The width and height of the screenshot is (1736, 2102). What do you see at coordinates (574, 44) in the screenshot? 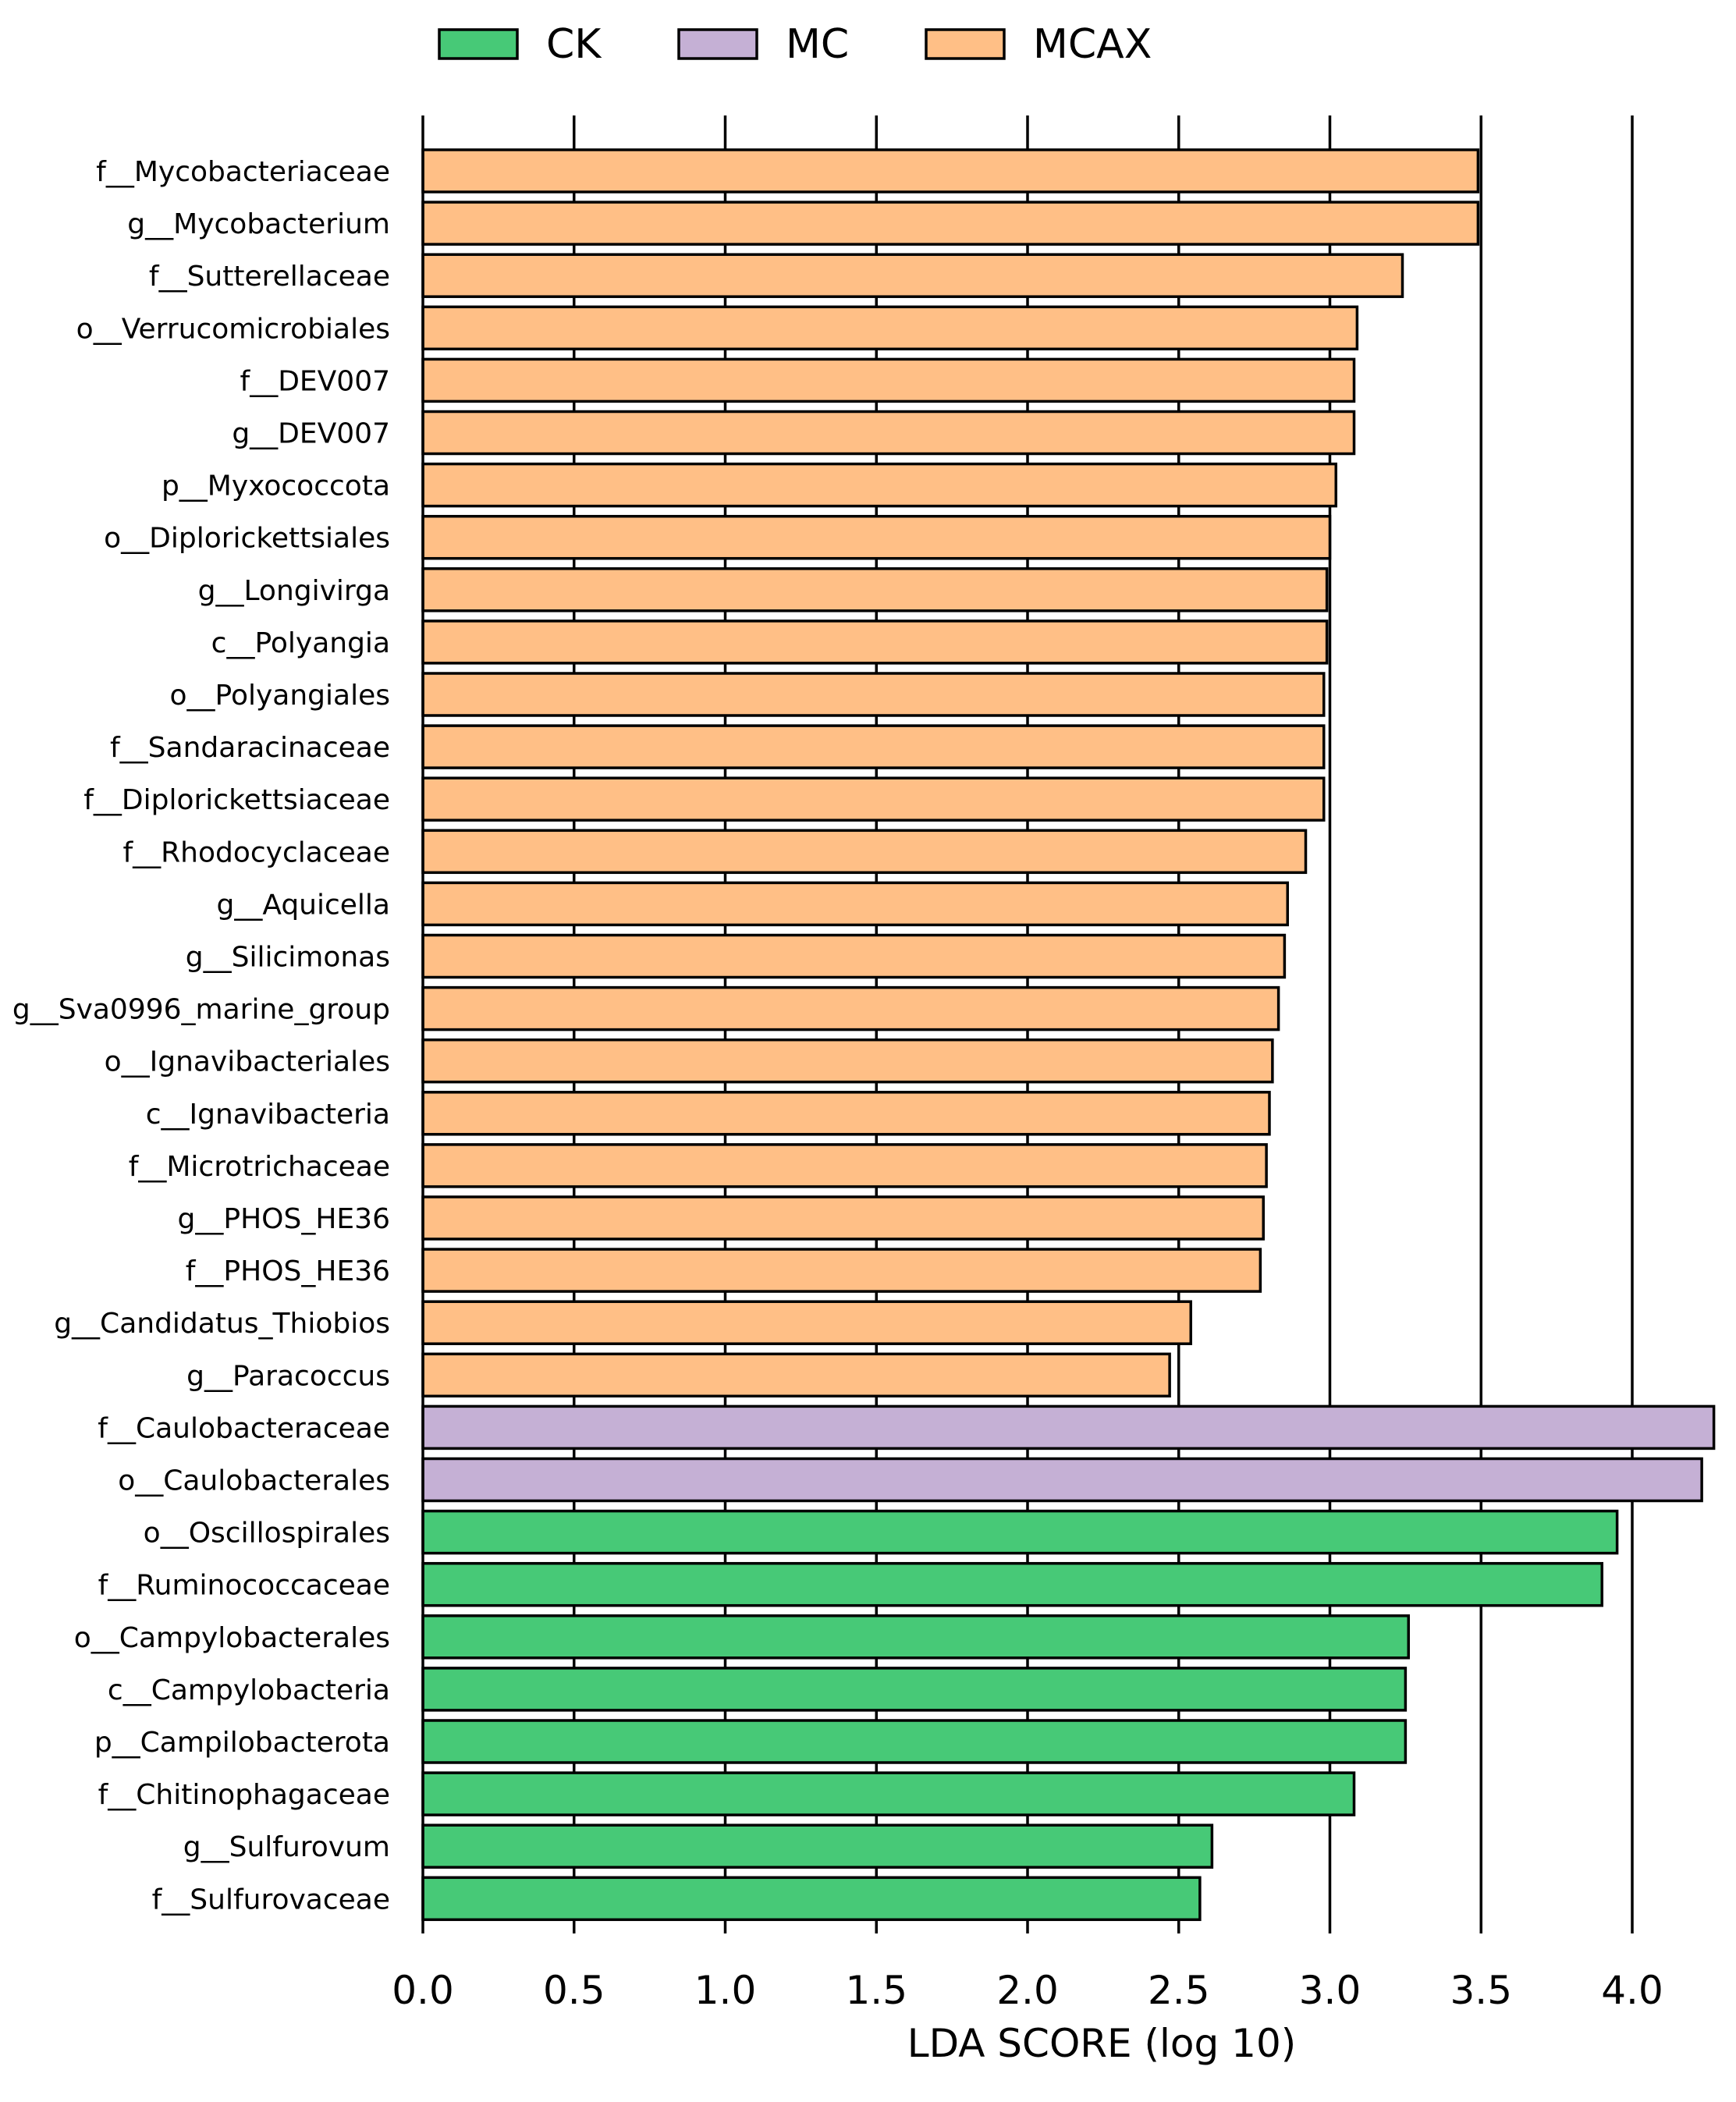
I see `legend-label-ck: CK` at bounding box center [574, 44].